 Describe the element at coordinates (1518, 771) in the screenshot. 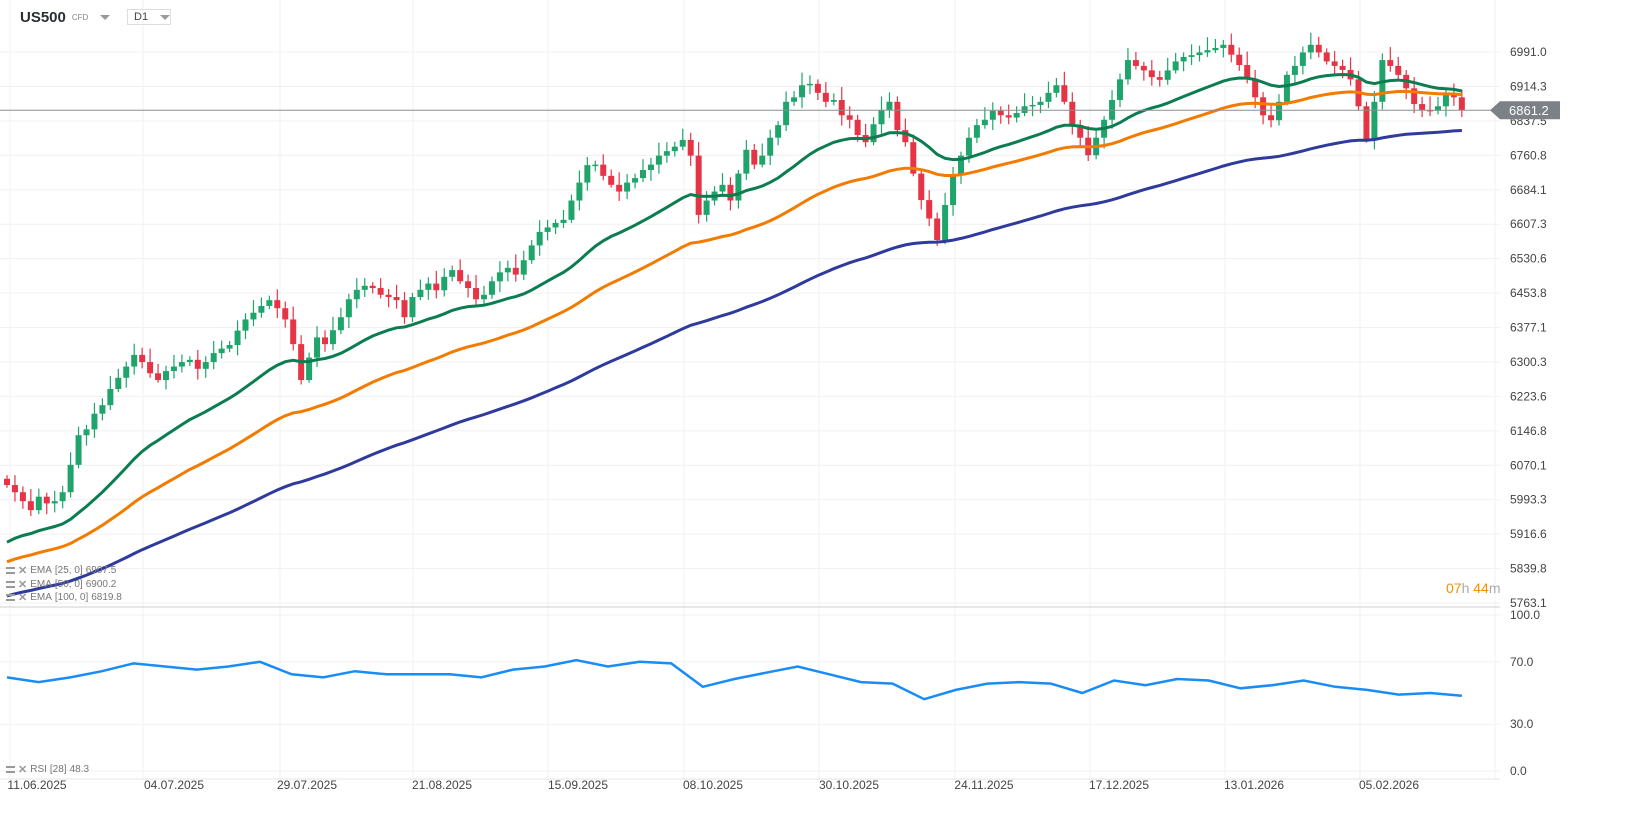

I see `rsi-y-tick-label: 0.0` at that location.